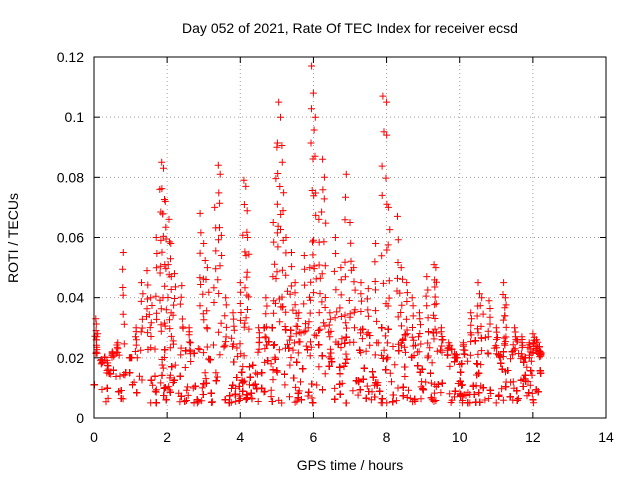  Describe the element at coordinates (533, 437) in the screenshot. I see `x-tick-label: 12` at that location.